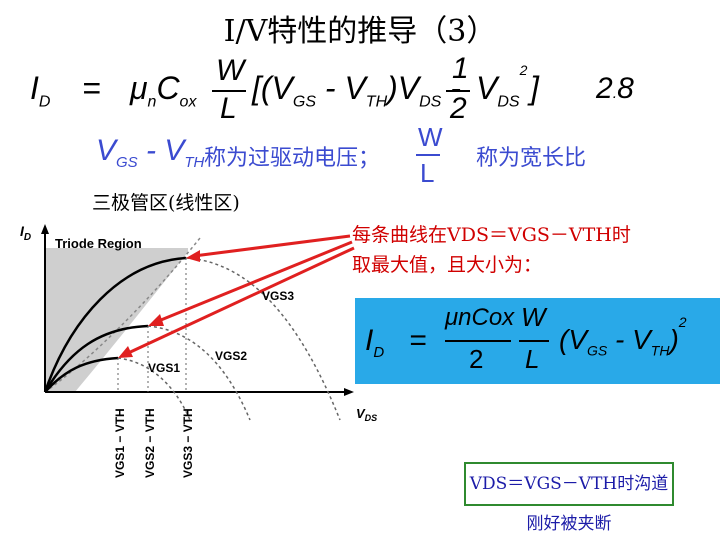 This screenshot has width=720, height=544. What do you see at coordinates (375, 342) in the screenshot?
I see `max-id: ID` at bounding box center [375, 342].